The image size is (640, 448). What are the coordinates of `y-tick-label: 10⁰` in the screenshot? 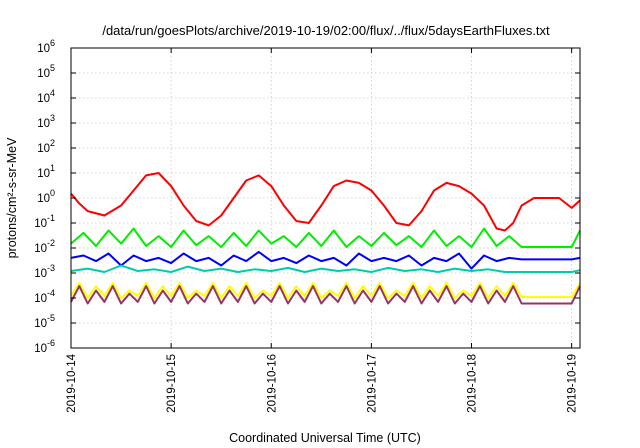 It's located at (46, 196).